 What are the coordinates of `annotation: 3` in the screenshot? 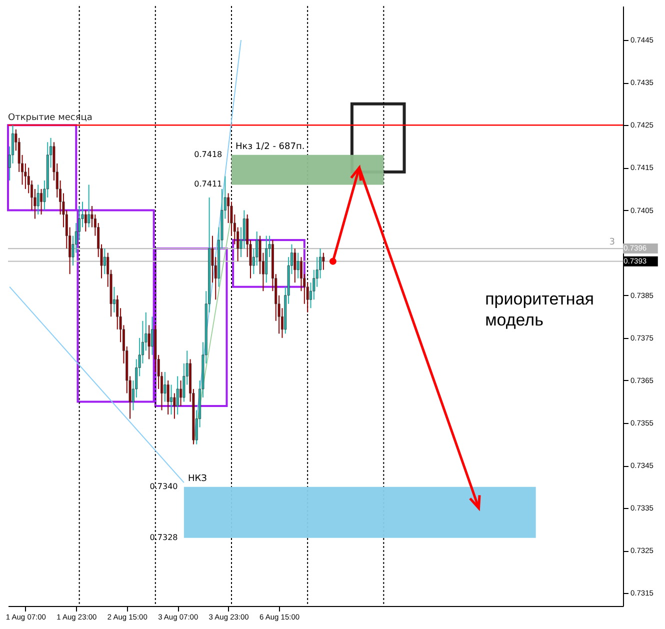 It's located at (612, 243).